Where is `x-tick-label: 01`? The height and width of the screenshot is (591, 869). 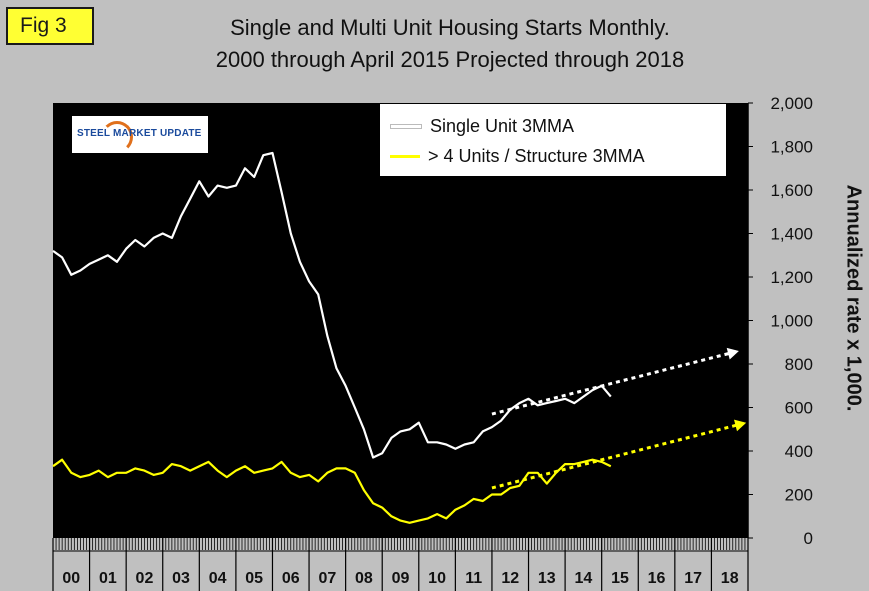 x-tick-label: 01 is located at coordinates (108, 578).